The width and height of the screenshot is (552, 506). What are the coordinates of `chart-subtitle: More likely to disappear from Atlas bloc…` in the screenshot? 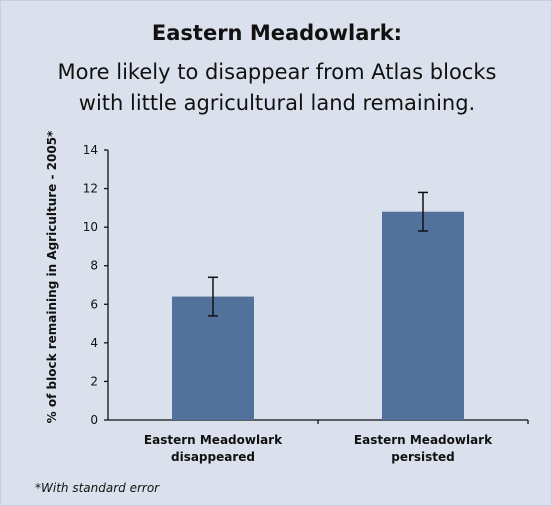 It's located at (277, 87).